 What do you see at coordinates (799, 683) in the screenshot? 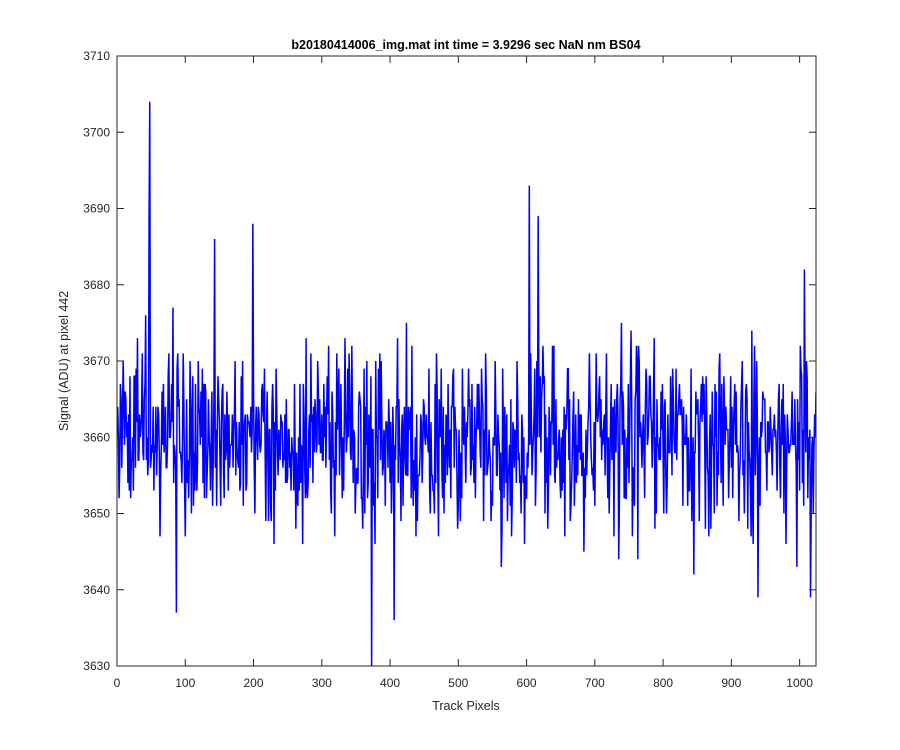
I see `x-tick-label: 1000` at bounding box center [799, 683].